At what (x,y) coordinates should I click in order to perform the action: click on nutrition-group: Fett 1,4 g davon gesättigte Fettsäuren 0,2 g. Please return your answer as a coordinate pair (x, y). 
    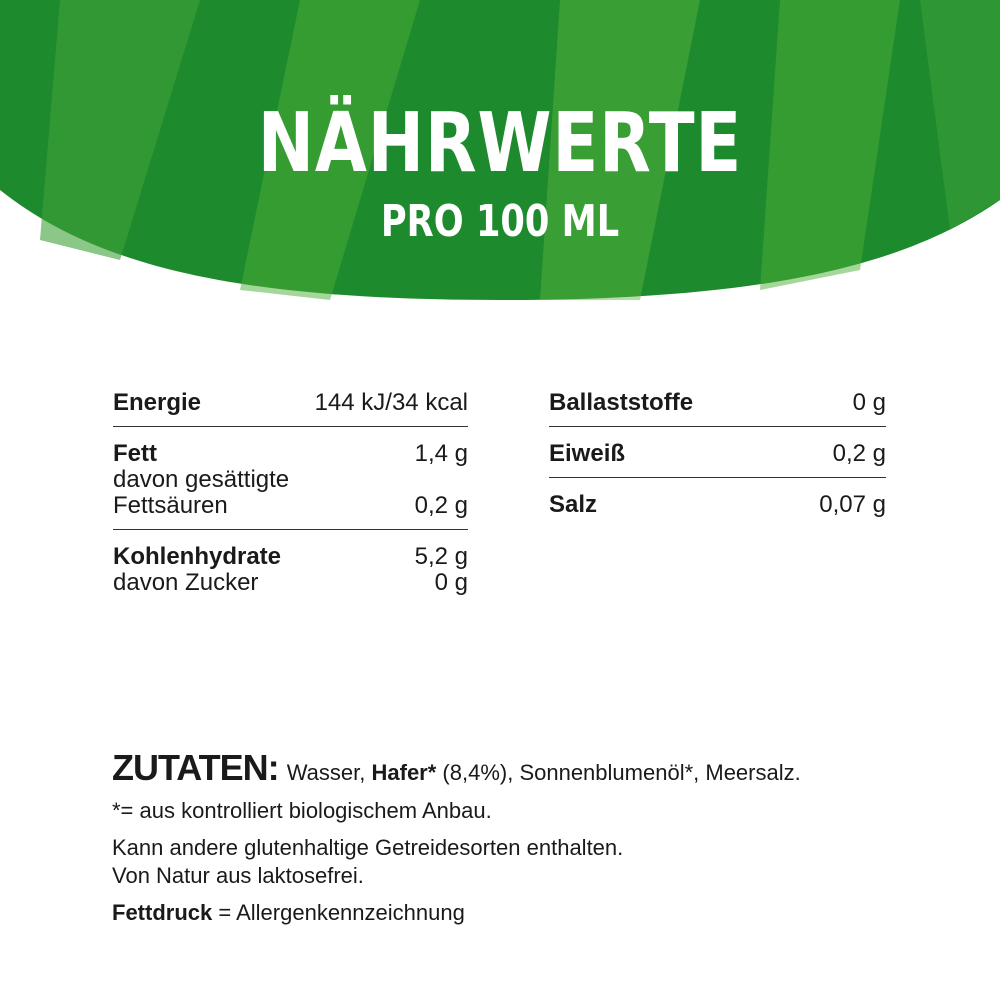
    Looking at the image, I should click on (290, 485).